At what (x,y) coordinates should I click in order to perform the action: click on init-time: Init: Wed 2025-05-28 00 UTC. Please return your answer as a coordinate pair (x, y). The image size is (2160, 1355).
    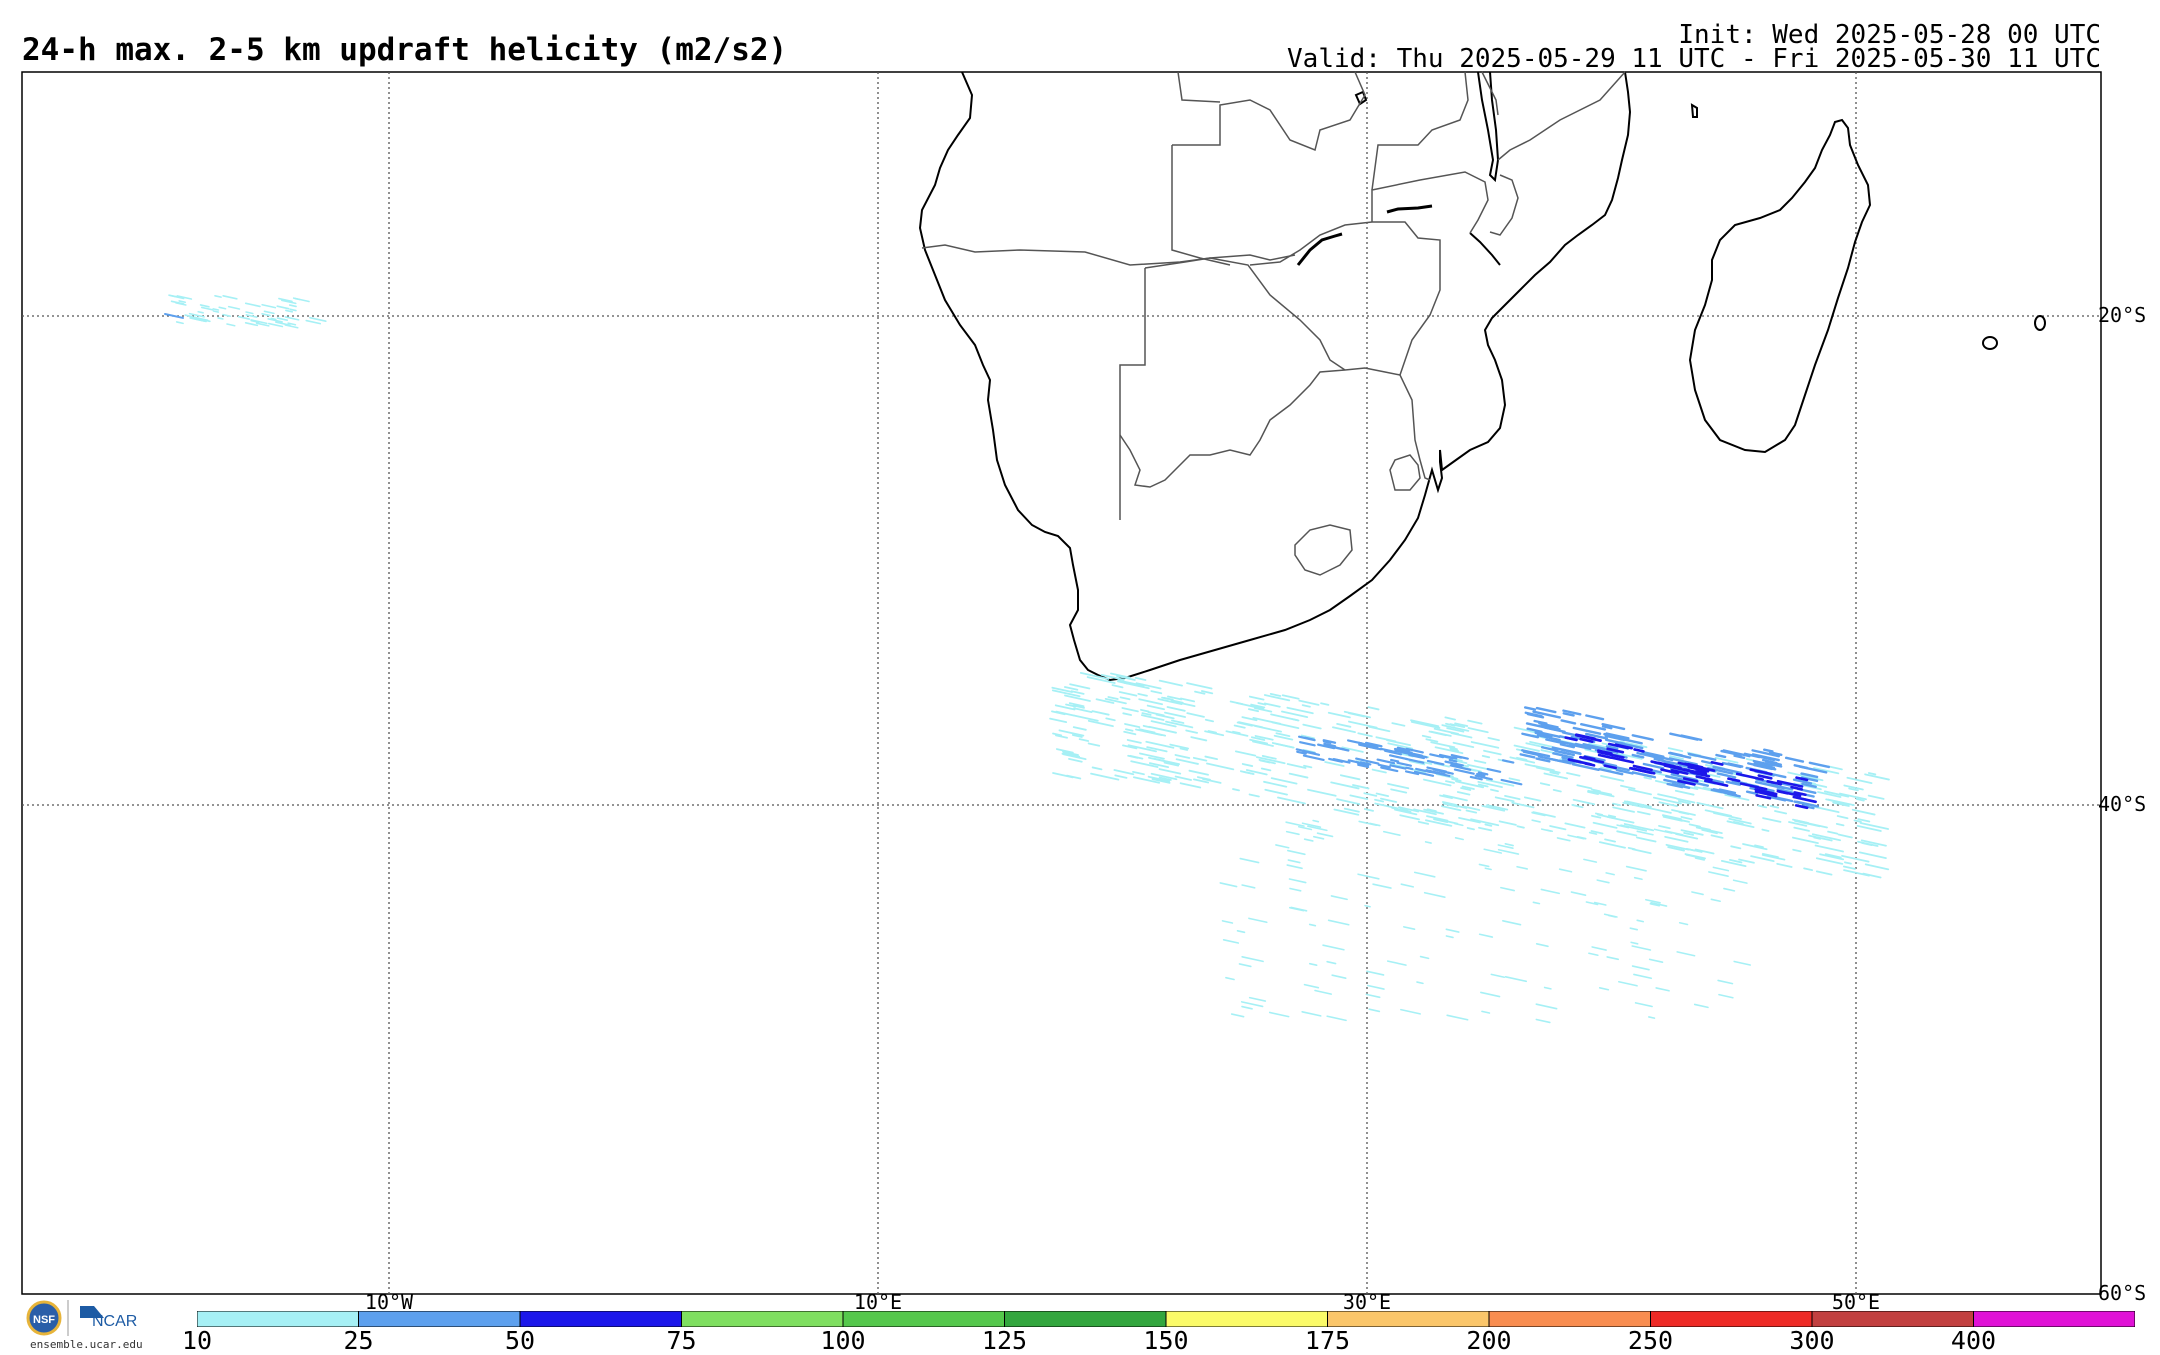
    Looking at the image, I should click on (1889, 35).